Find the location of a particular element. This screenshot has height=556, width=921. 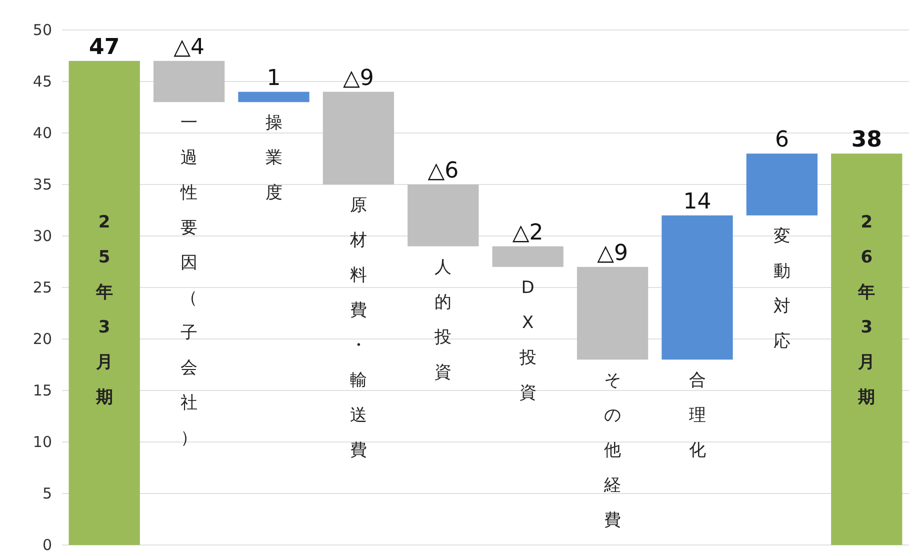

x-tick-label: DX投資 is located at coordinates (527, 340).